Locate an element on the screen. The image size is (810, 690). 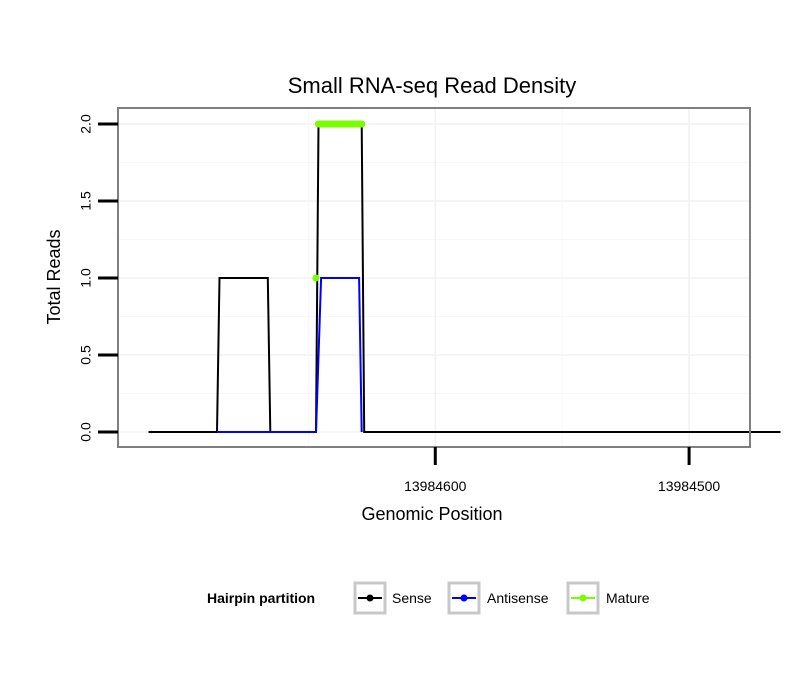
legend-item-mature: Mature is located at coordinates (608, 598).